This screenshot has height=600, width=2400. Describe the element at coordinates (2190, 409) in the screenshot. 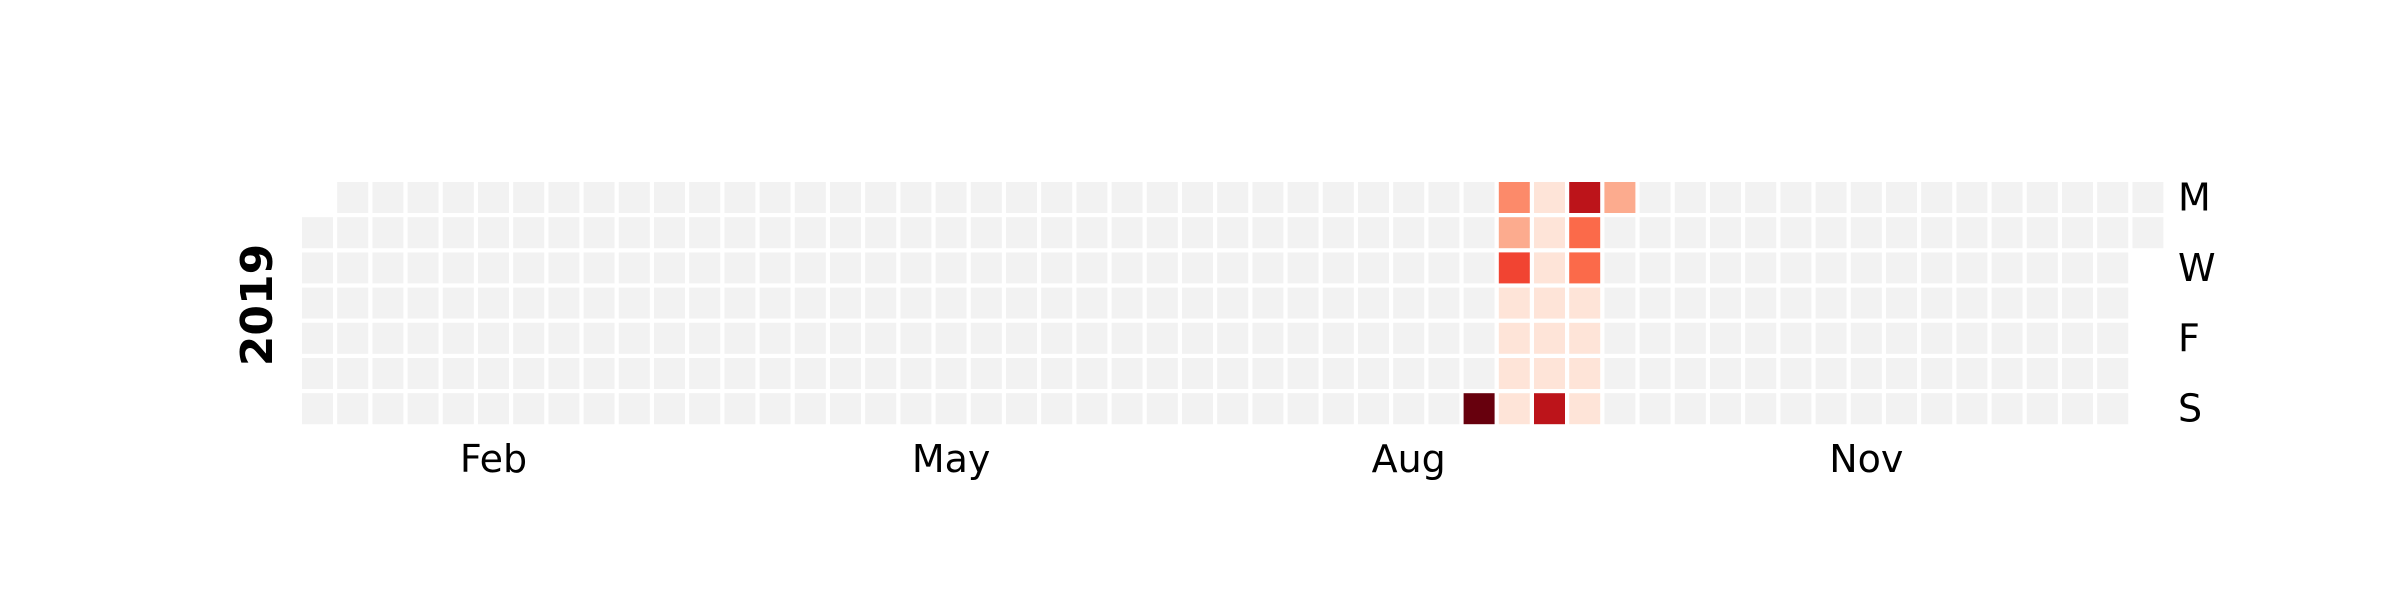

I see `day-label: S` at that location.